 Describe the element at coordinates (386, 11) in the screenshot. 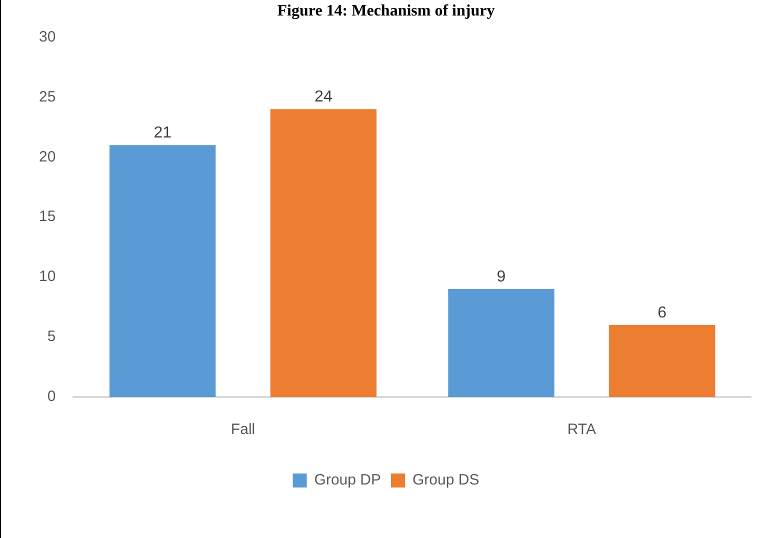

I see `chart-title: Figure 14: Mechanism of injury` at that location.